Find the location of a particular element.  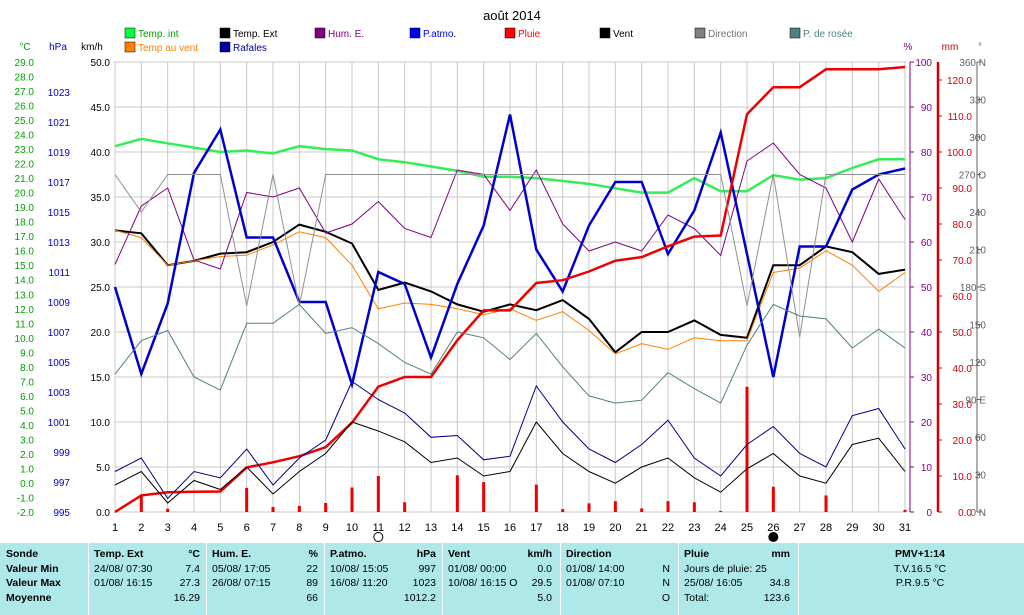

left-axis-tick: 23.0 is located at coordinates (25, 150).